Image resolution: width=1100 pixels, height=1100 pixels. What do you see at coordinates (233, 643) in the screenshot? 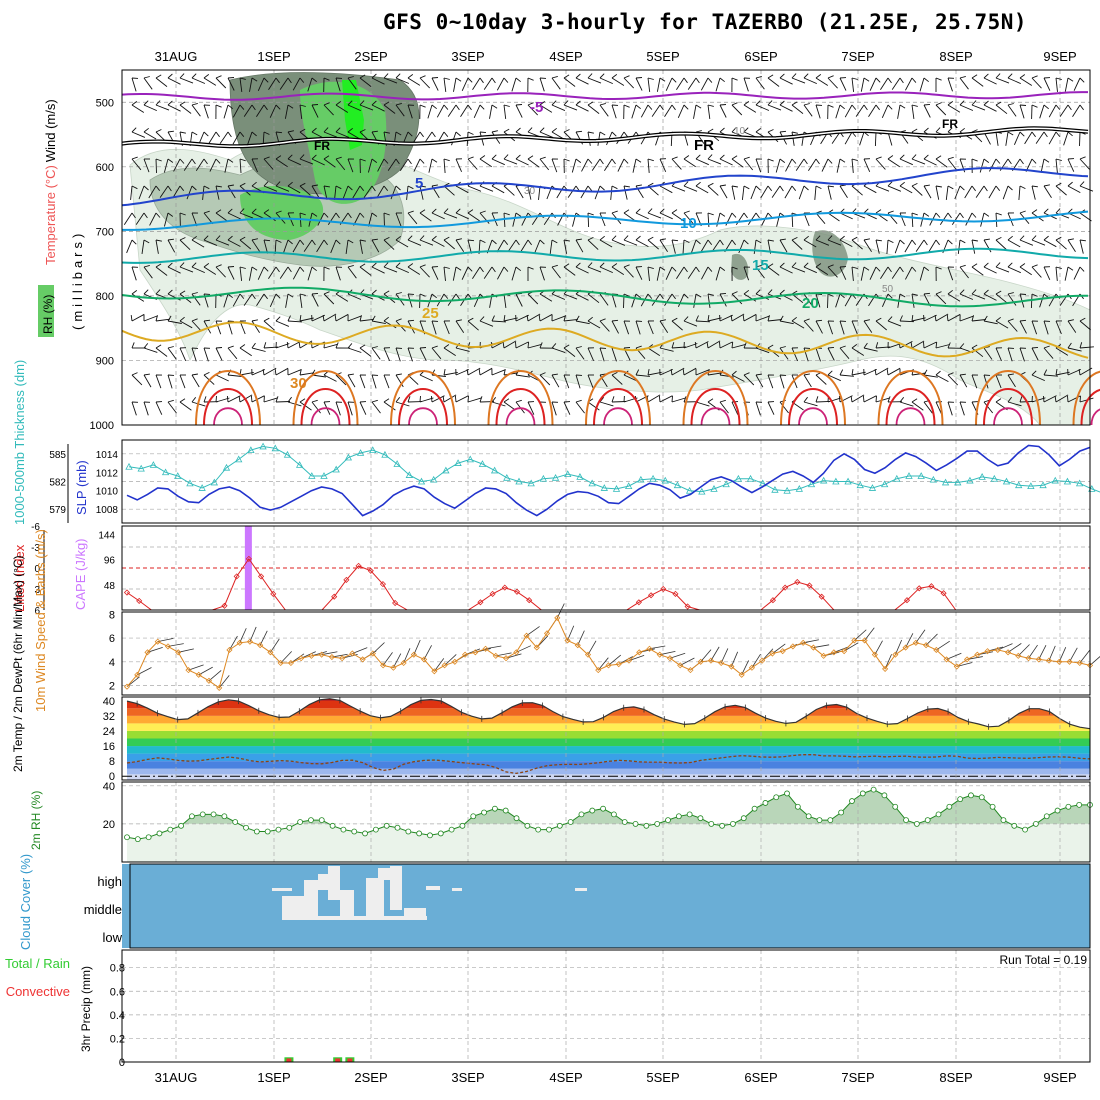
I see `wind10m-barb` at bounding box center [233, 643].